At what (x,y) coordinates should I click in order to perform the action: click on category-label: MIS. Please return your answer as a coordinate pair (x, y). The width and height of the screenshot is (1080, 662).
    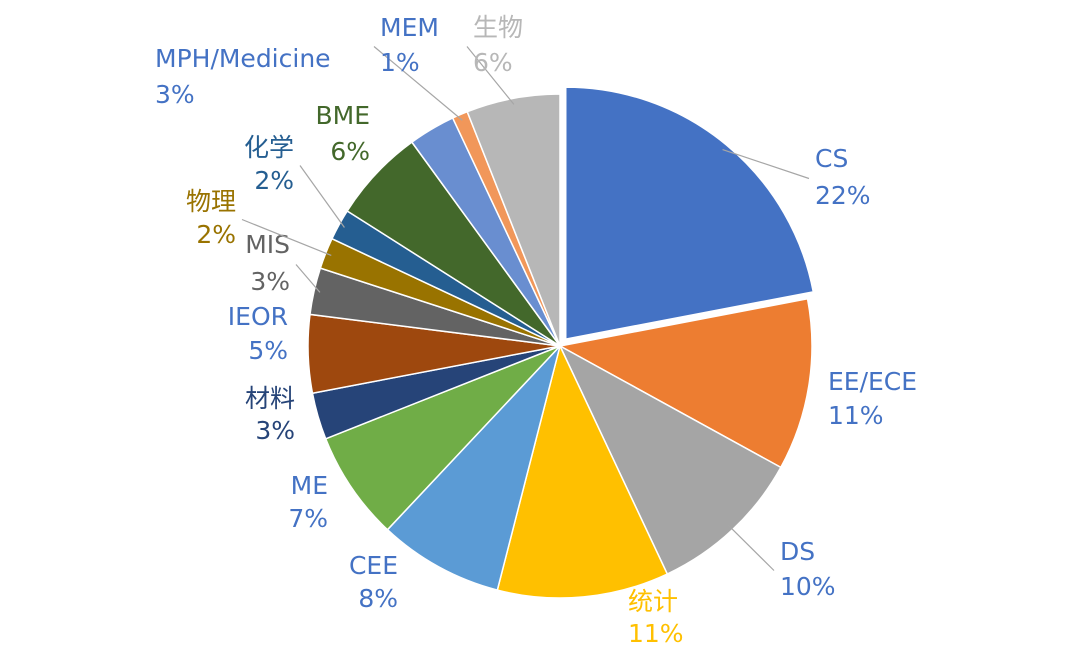
    Looking at the image, I should click on (267, 244).